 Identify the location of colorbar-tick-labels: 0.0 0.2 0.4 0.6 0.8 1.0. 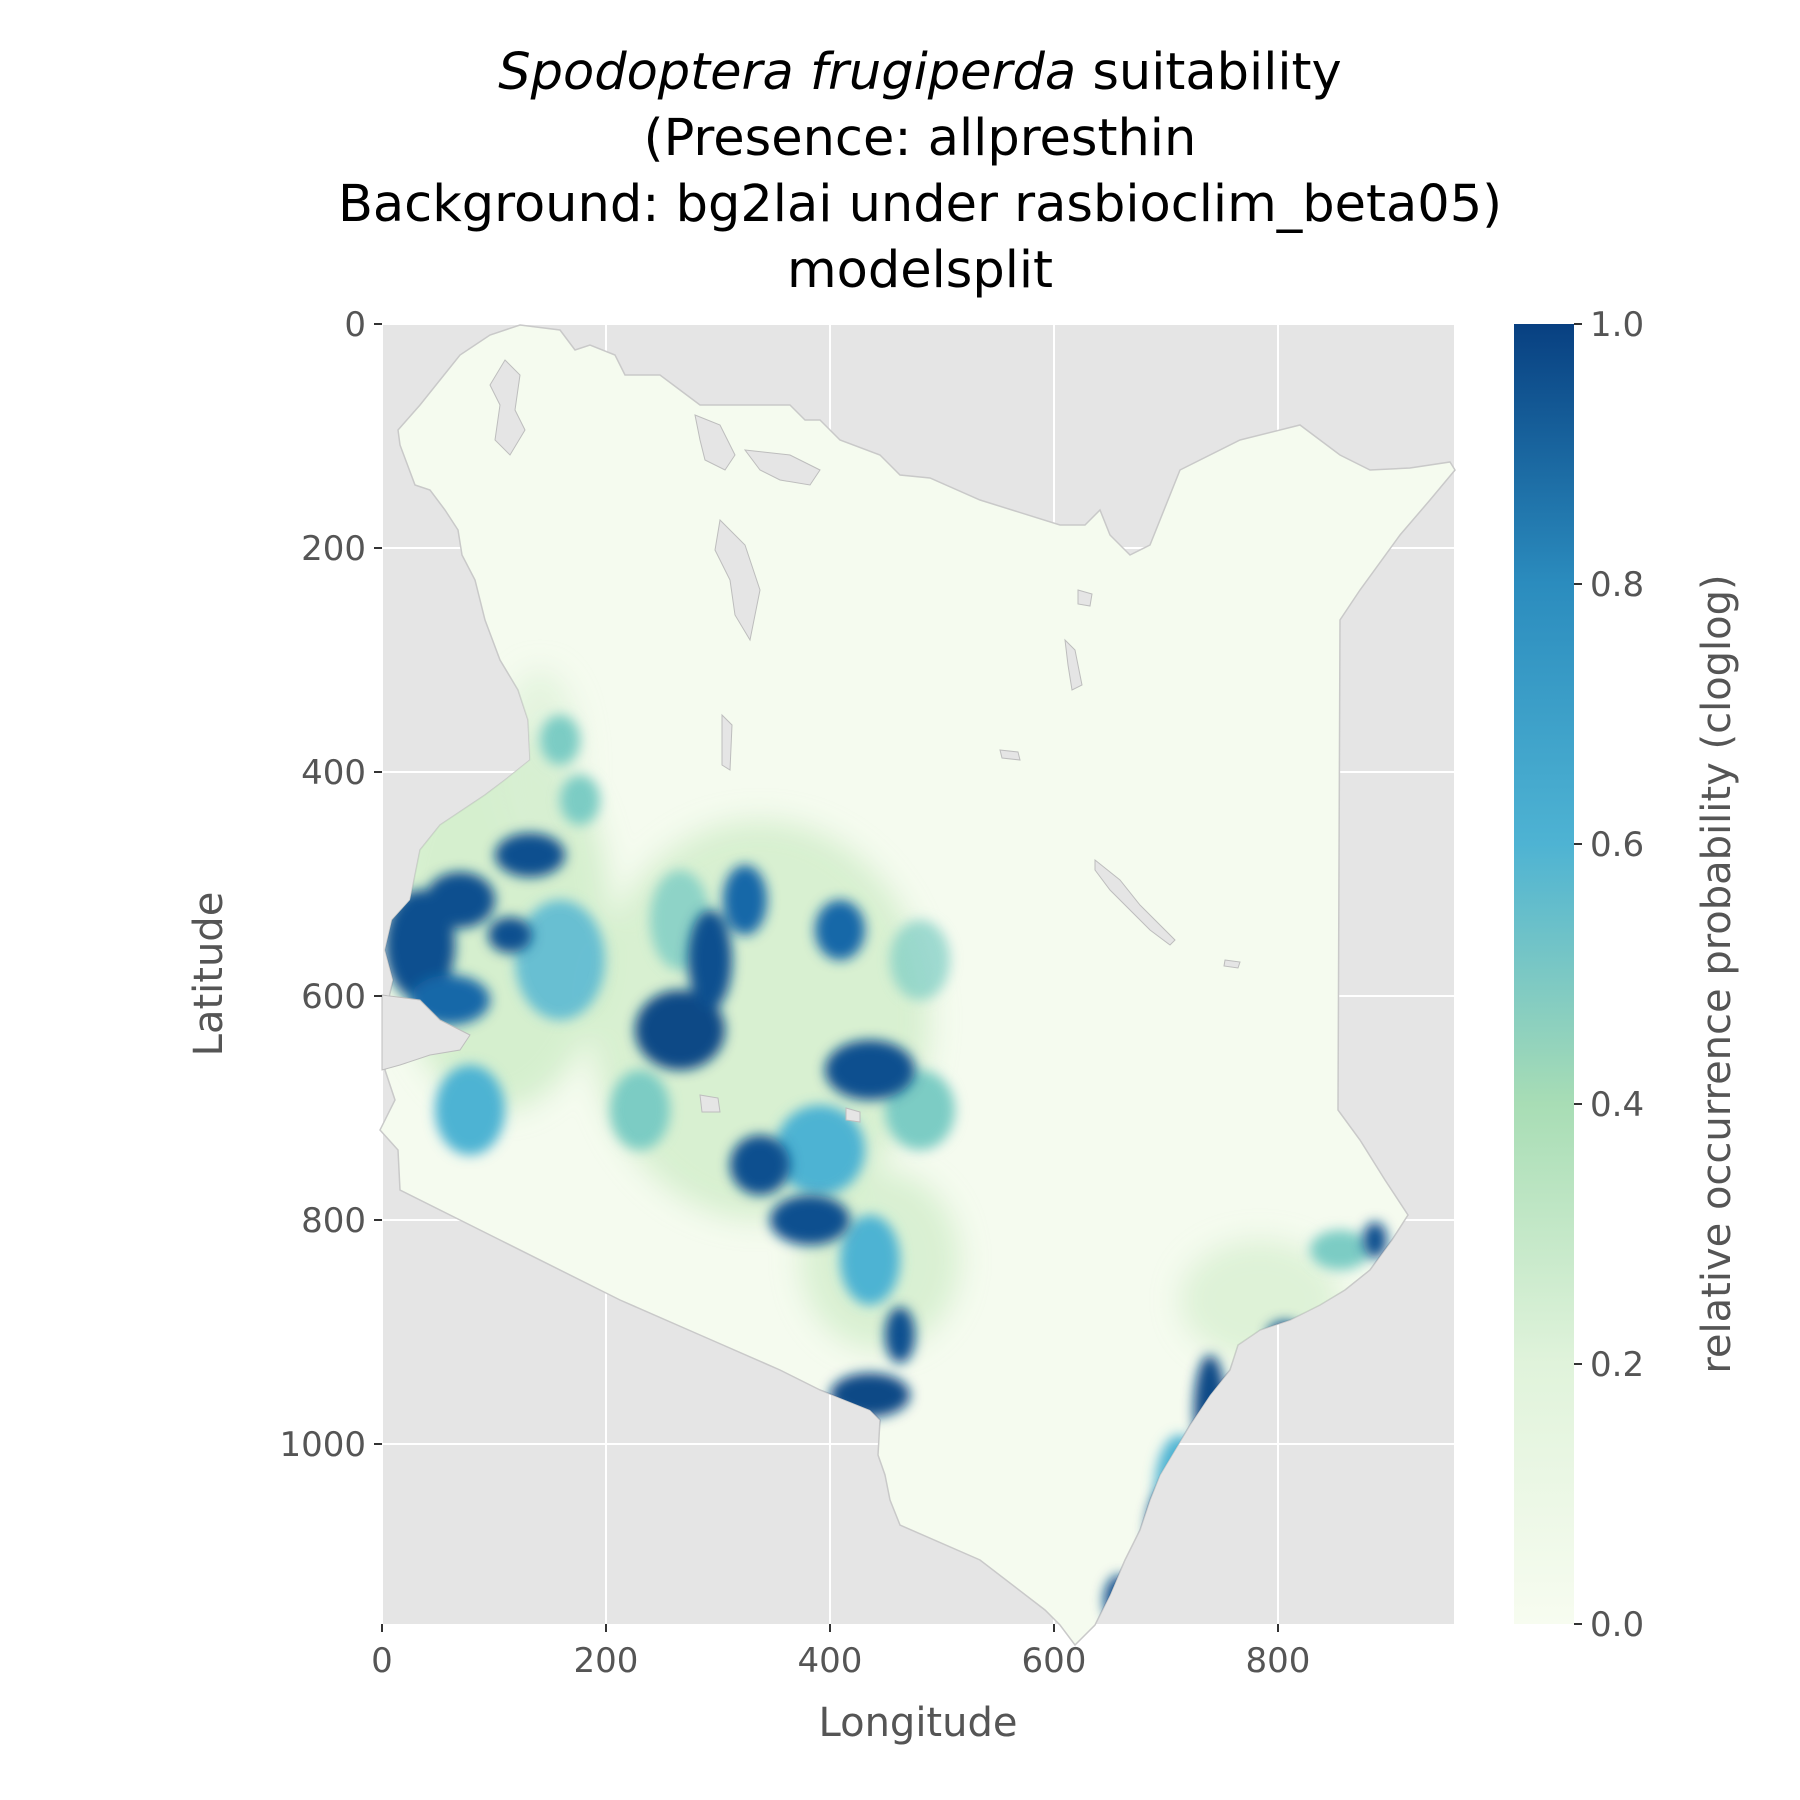
(1617, 975).